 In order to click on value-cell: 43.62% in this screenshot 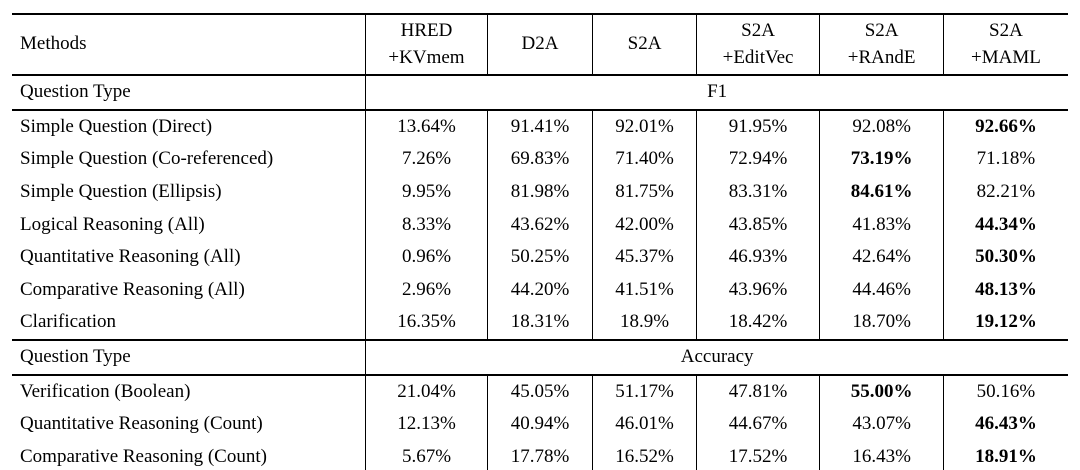, I will do `click(539, 225)`.